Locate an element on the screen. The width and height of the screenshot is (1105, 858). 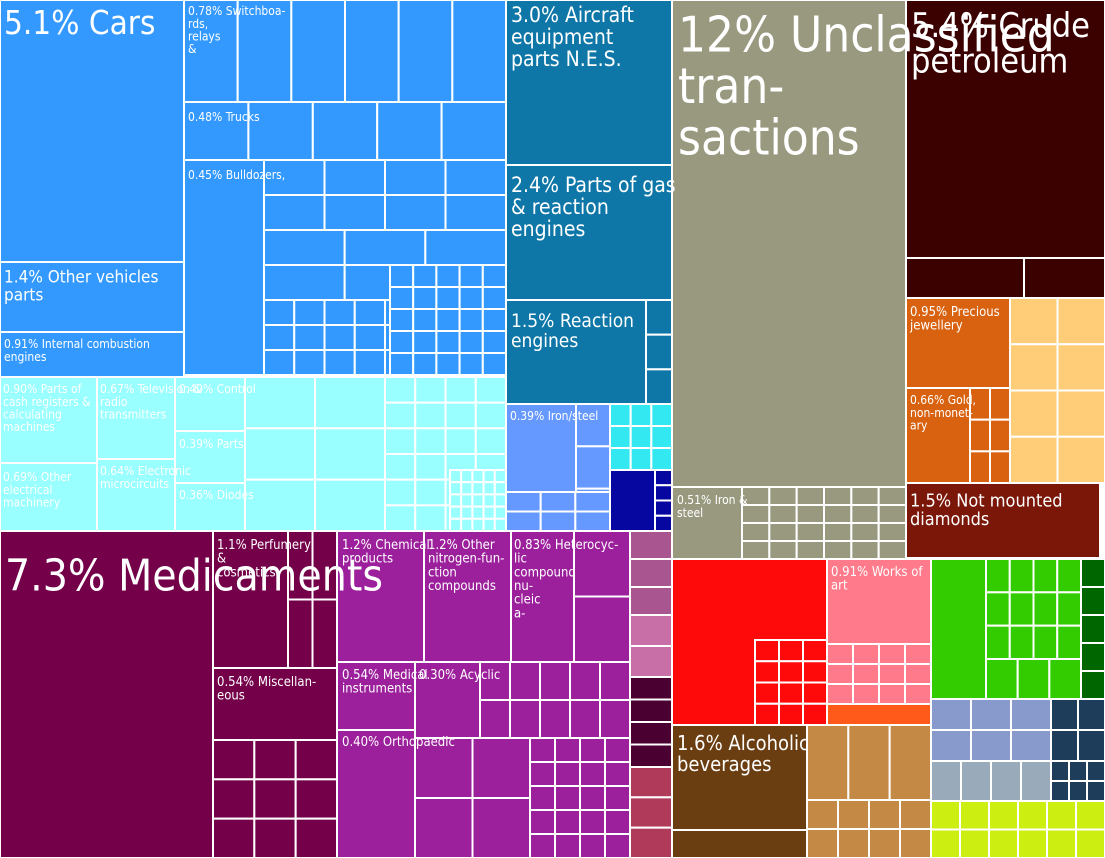
label-reaction-engines: 1.5% Reaction engines is located at coordinates (572, 331).